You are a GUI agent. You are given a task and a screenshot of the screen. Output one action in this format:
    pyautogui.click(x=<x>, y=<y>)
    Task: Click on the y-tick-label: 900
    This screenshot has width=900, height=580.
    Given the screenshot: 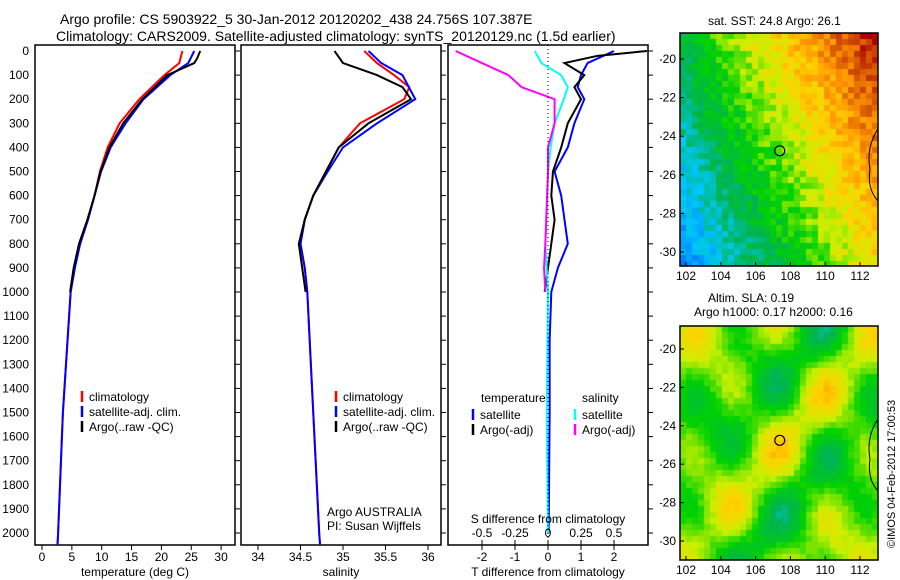 What is the action you would take?
    pyautogui.click(x=19, y=268)
    